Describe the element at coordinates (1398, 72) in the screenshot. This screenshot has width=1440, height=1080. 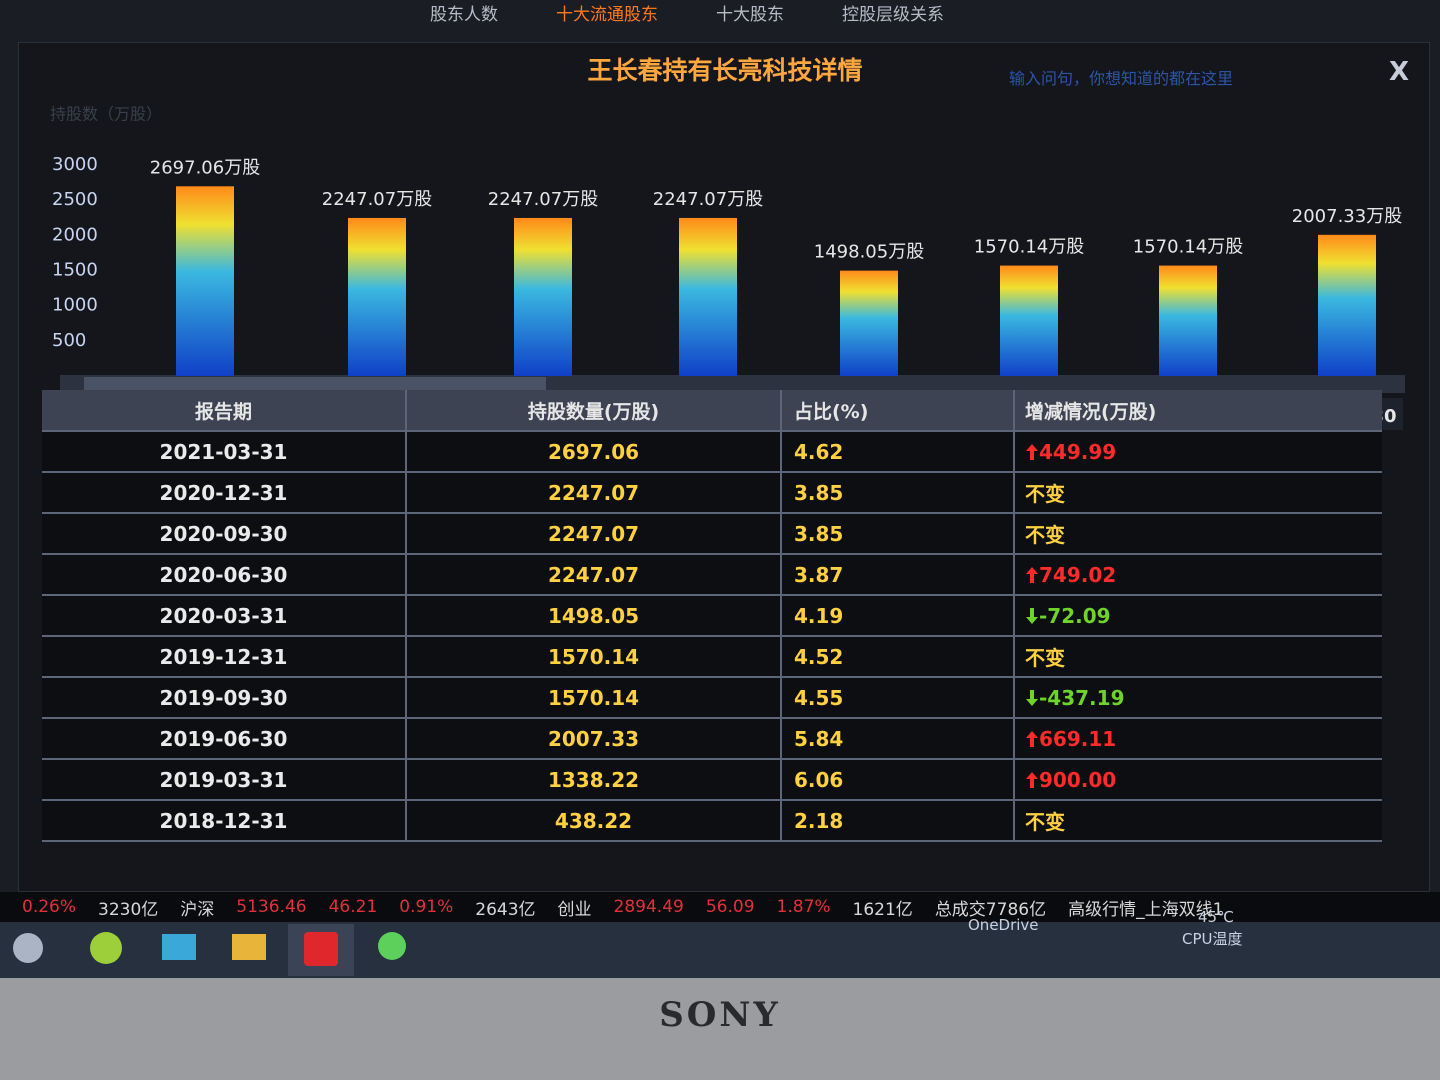
I see `close-button: X` at that location.